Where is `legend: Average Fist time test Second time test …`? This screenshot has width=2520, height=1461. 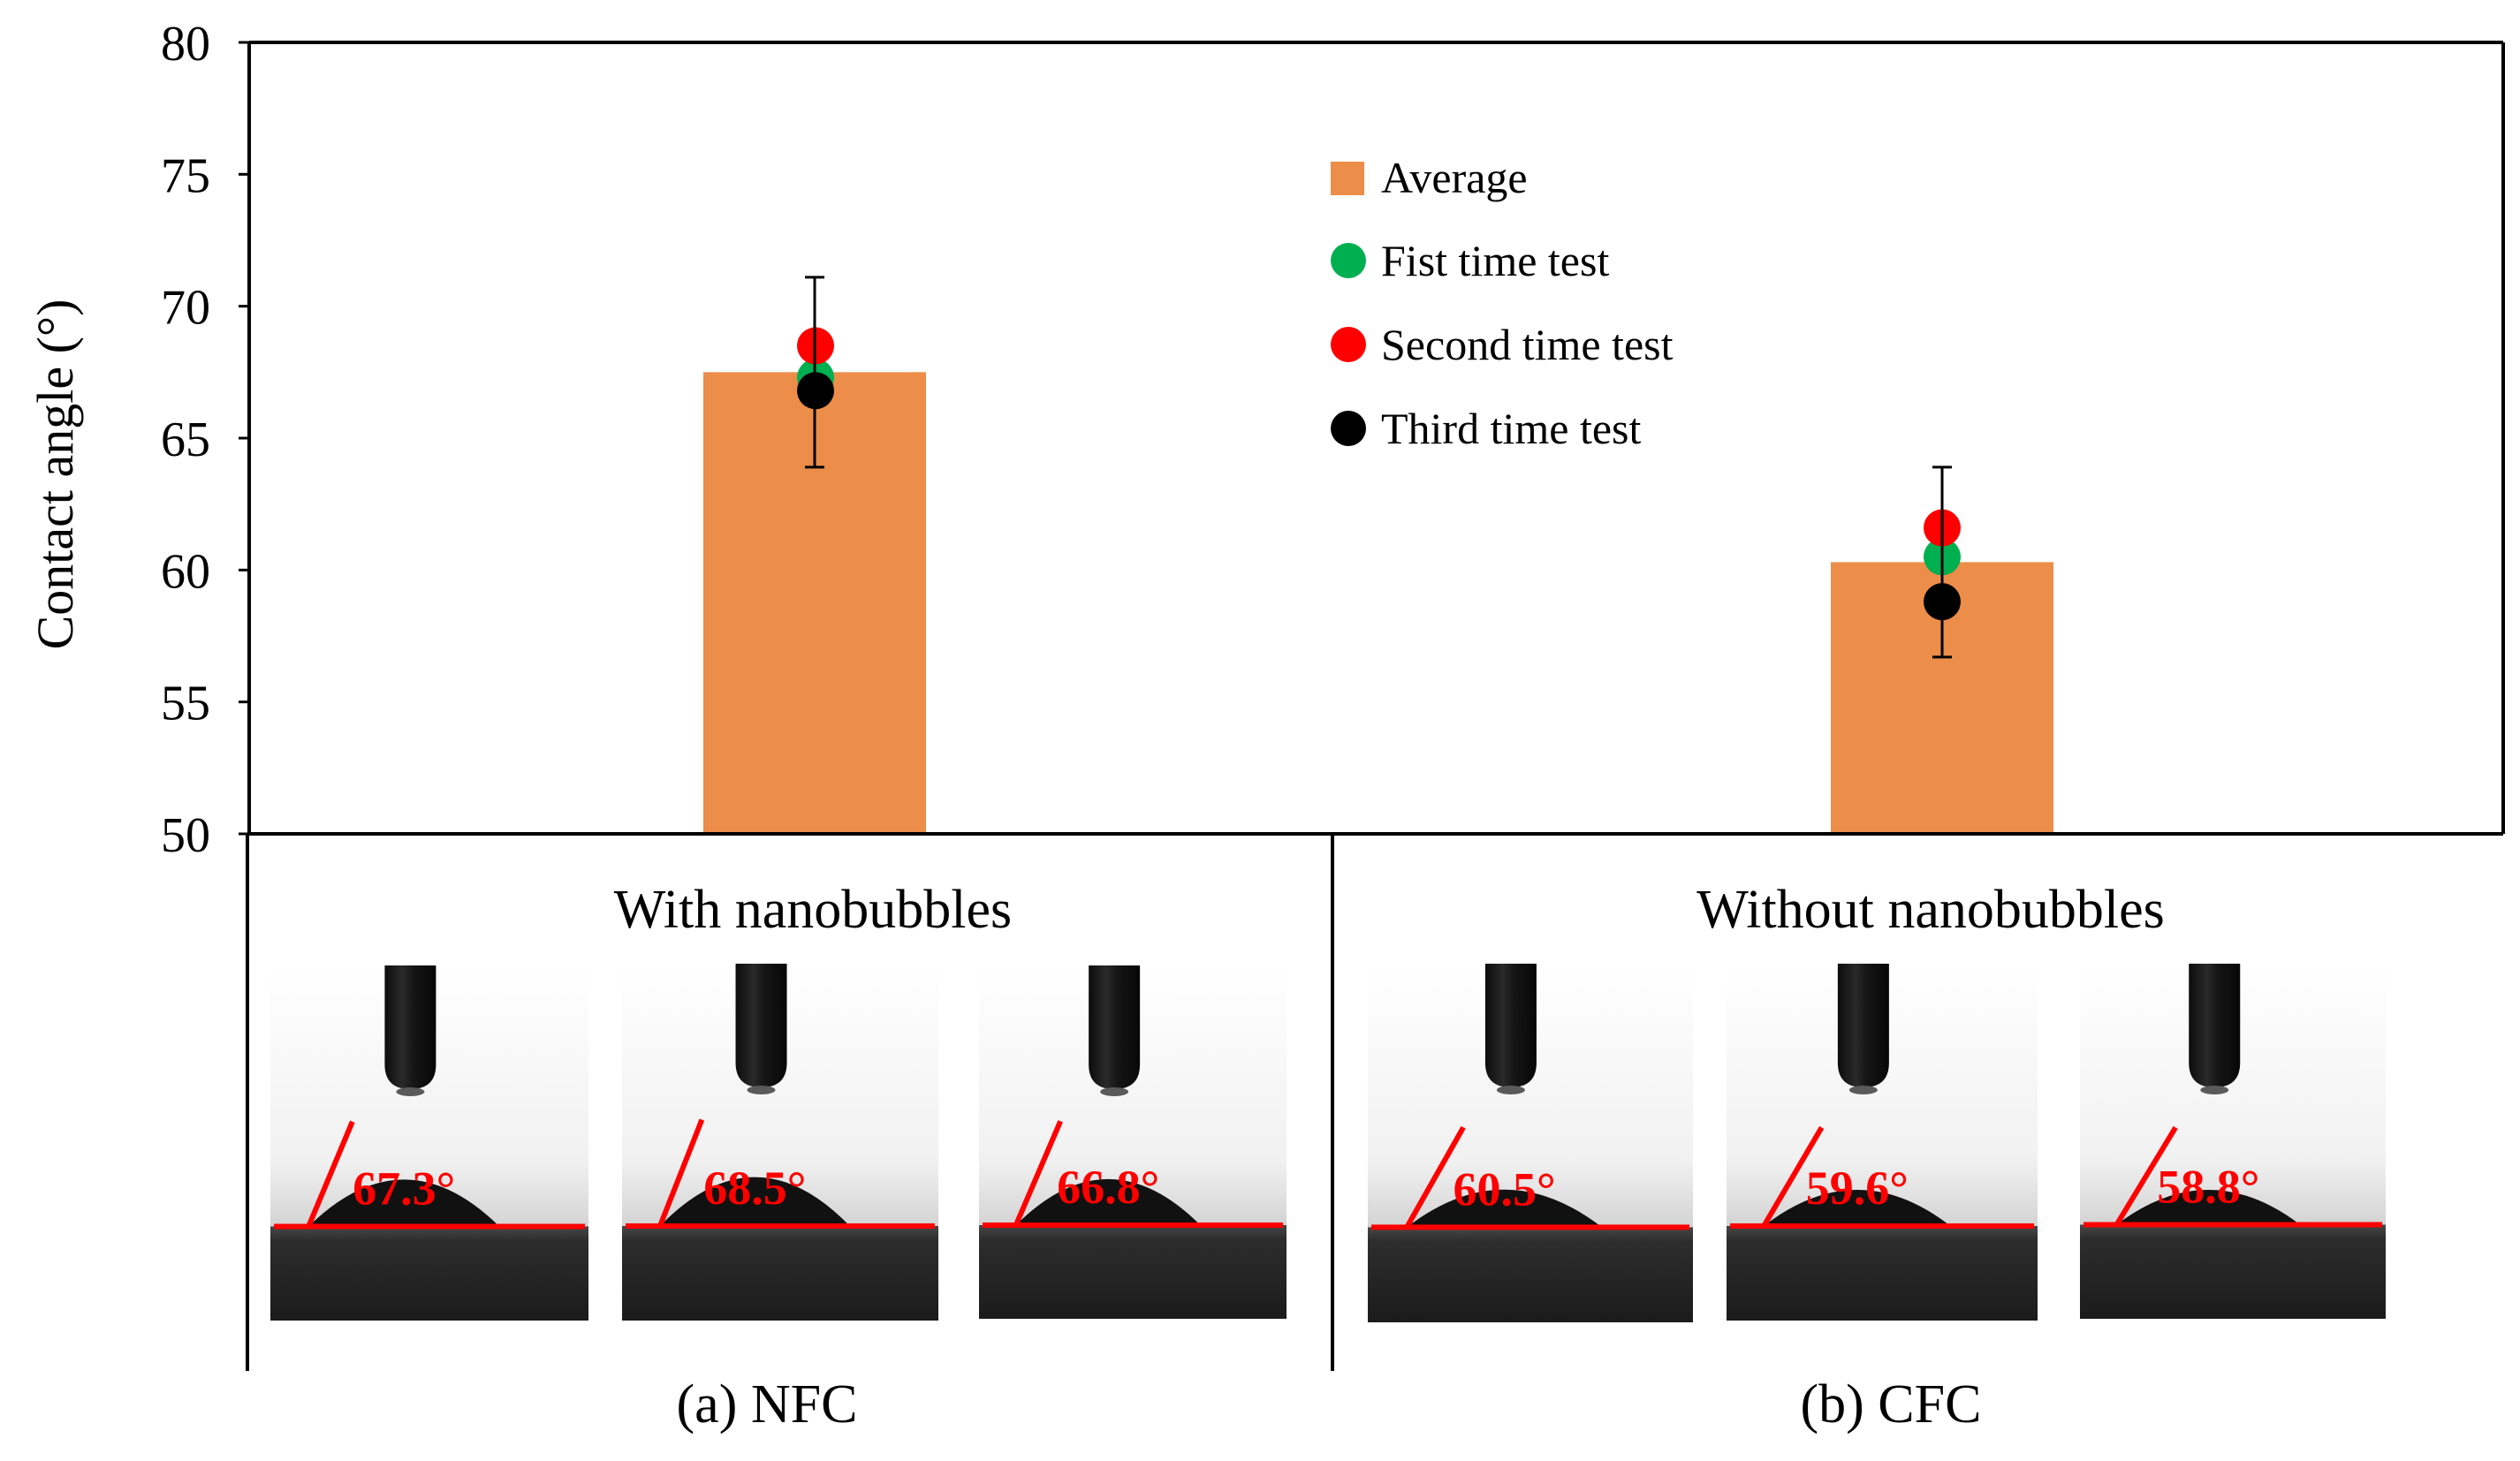 legend: Average Fist time test Second time test … is located at coordinates (1502, 303).